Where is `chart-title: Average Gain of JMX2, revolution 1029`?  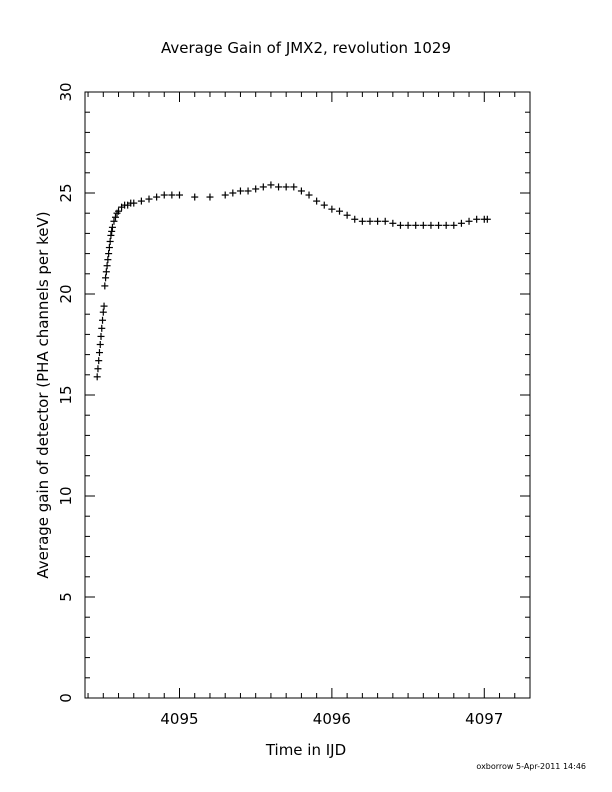 chart-title: Average Gain of JMX2, revolution 1029 is located at coordinates (306, 48).